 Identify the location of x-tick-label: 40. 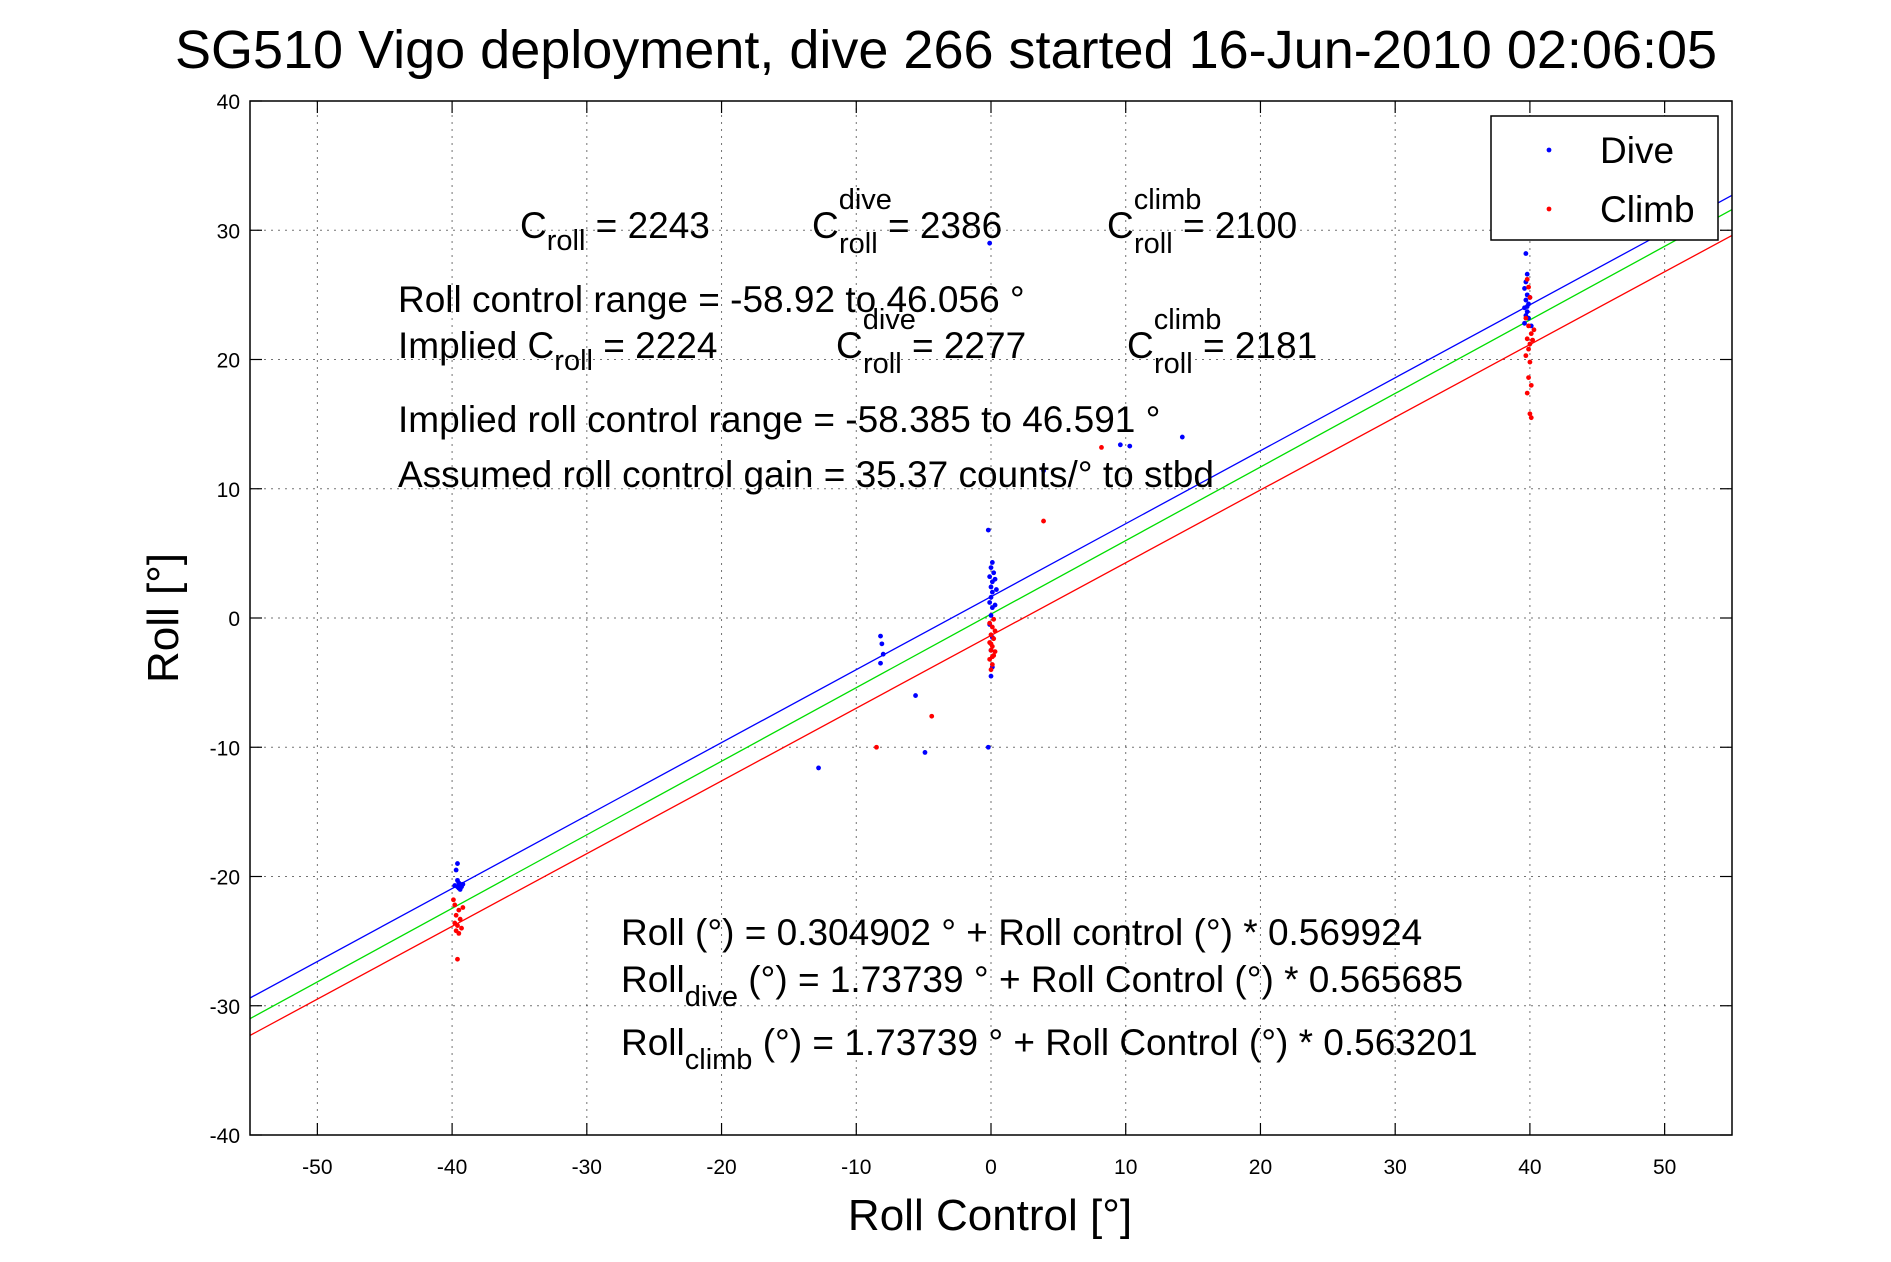
(1529, 1167).